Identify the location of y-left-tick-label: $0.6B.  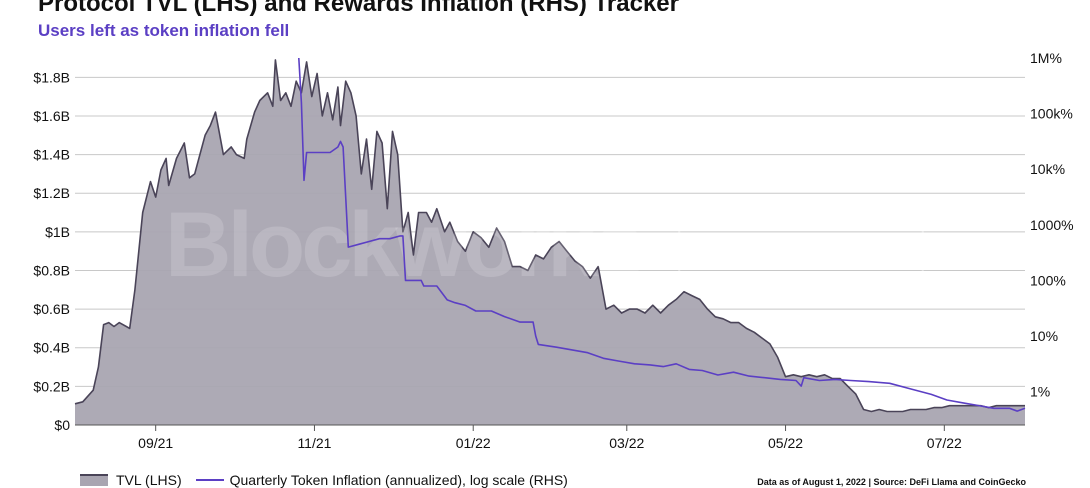
(51, 309).